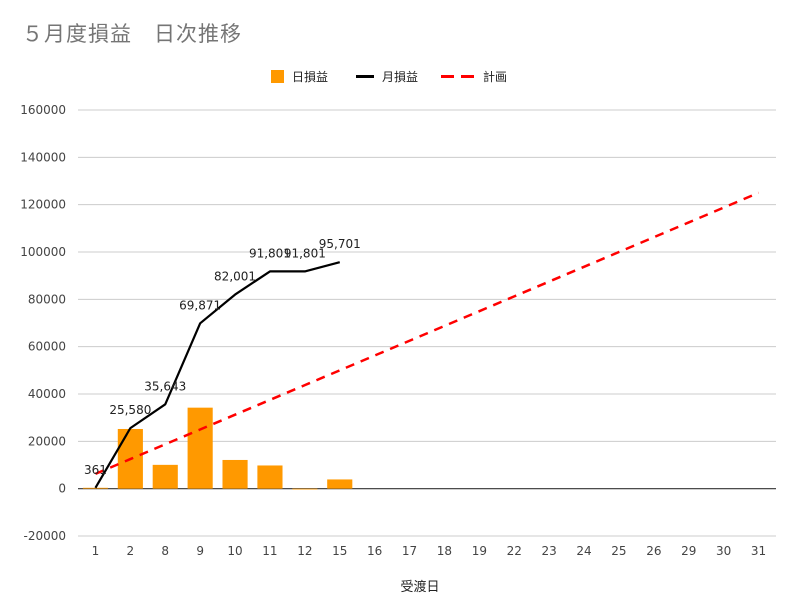 The height and width of the screenshot is (608, 798). Describe the element at coordinates (95, 470) in the screenshot. I see `data-label: 361` at that location.